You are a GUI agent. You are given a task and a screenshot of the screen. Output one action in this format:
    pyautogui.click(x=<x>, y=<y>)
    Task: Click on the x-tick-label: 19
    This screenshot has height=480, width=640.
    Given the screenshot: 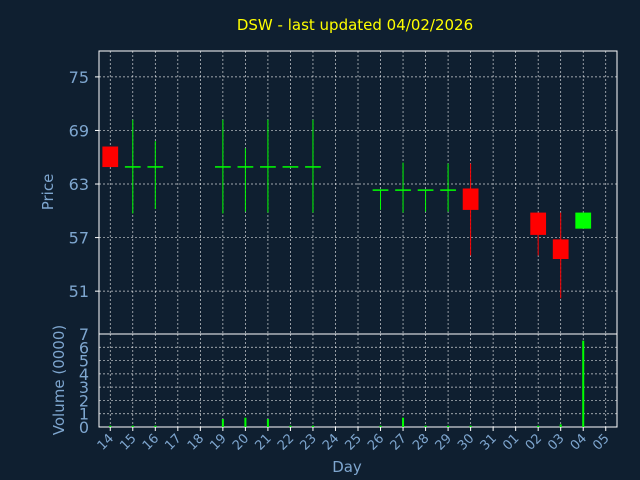 What is the action you would take?
    pyautogui.click(x=218, y=442)
    